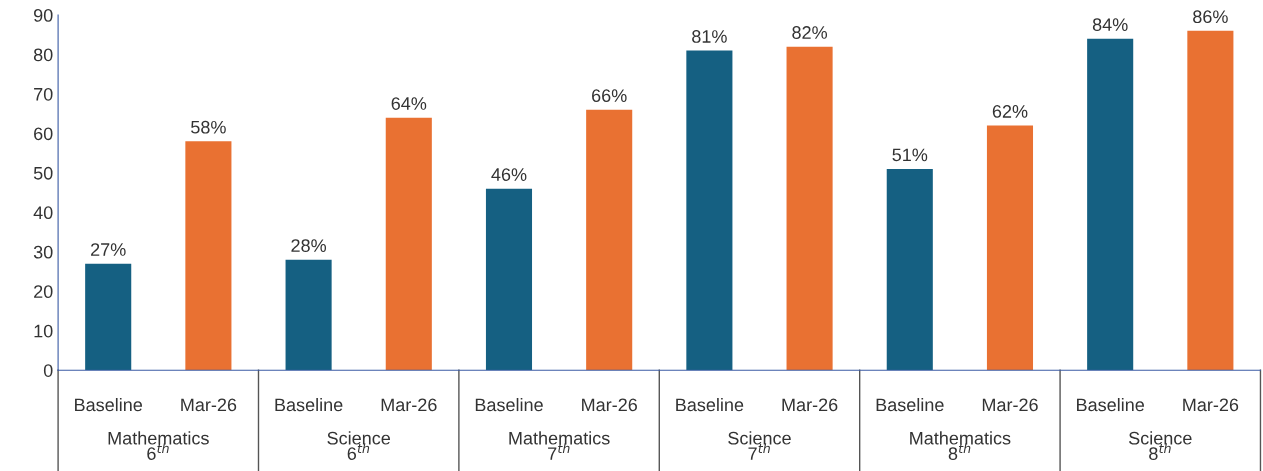  What do you see at coordinates (409, 103) in the screenshot?
I see `data-label: 64%` at bounding box center [409, 103].